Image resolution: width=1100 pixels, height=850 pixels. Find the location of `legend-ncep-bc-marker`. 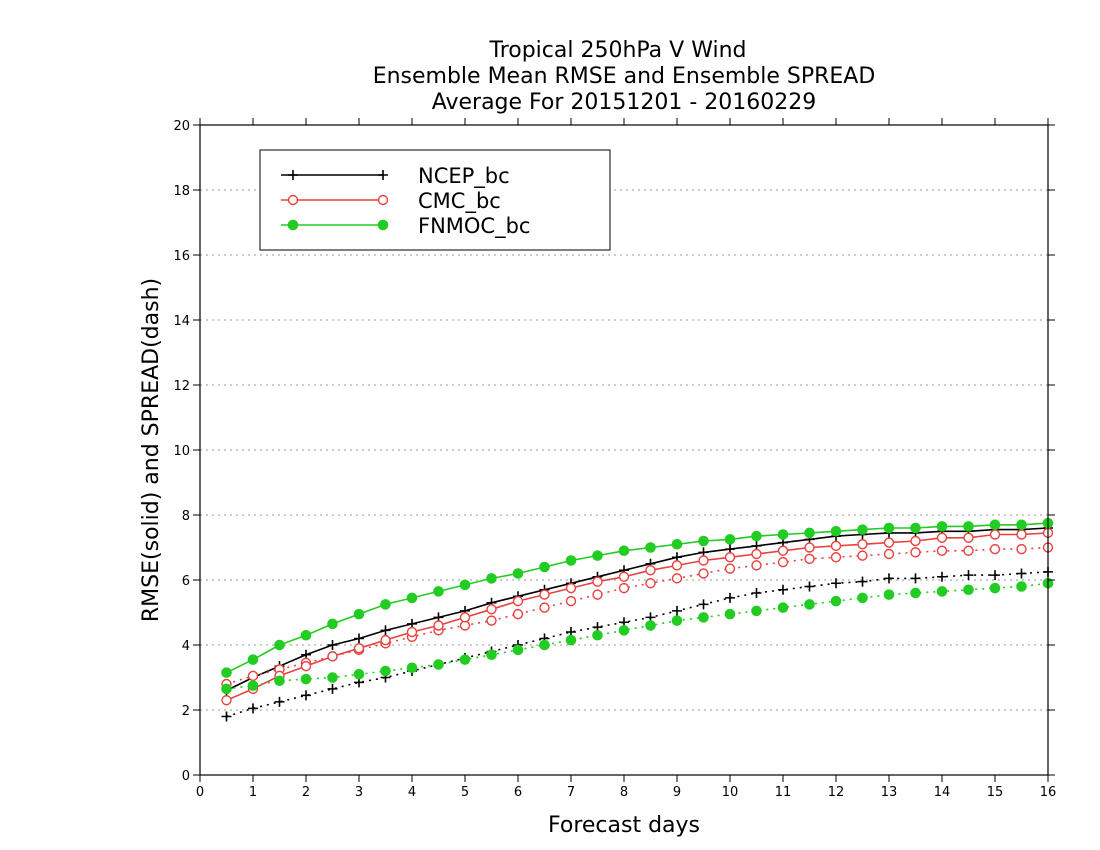

legend-ncep-bc-marker is located at coordinates (383, 175).